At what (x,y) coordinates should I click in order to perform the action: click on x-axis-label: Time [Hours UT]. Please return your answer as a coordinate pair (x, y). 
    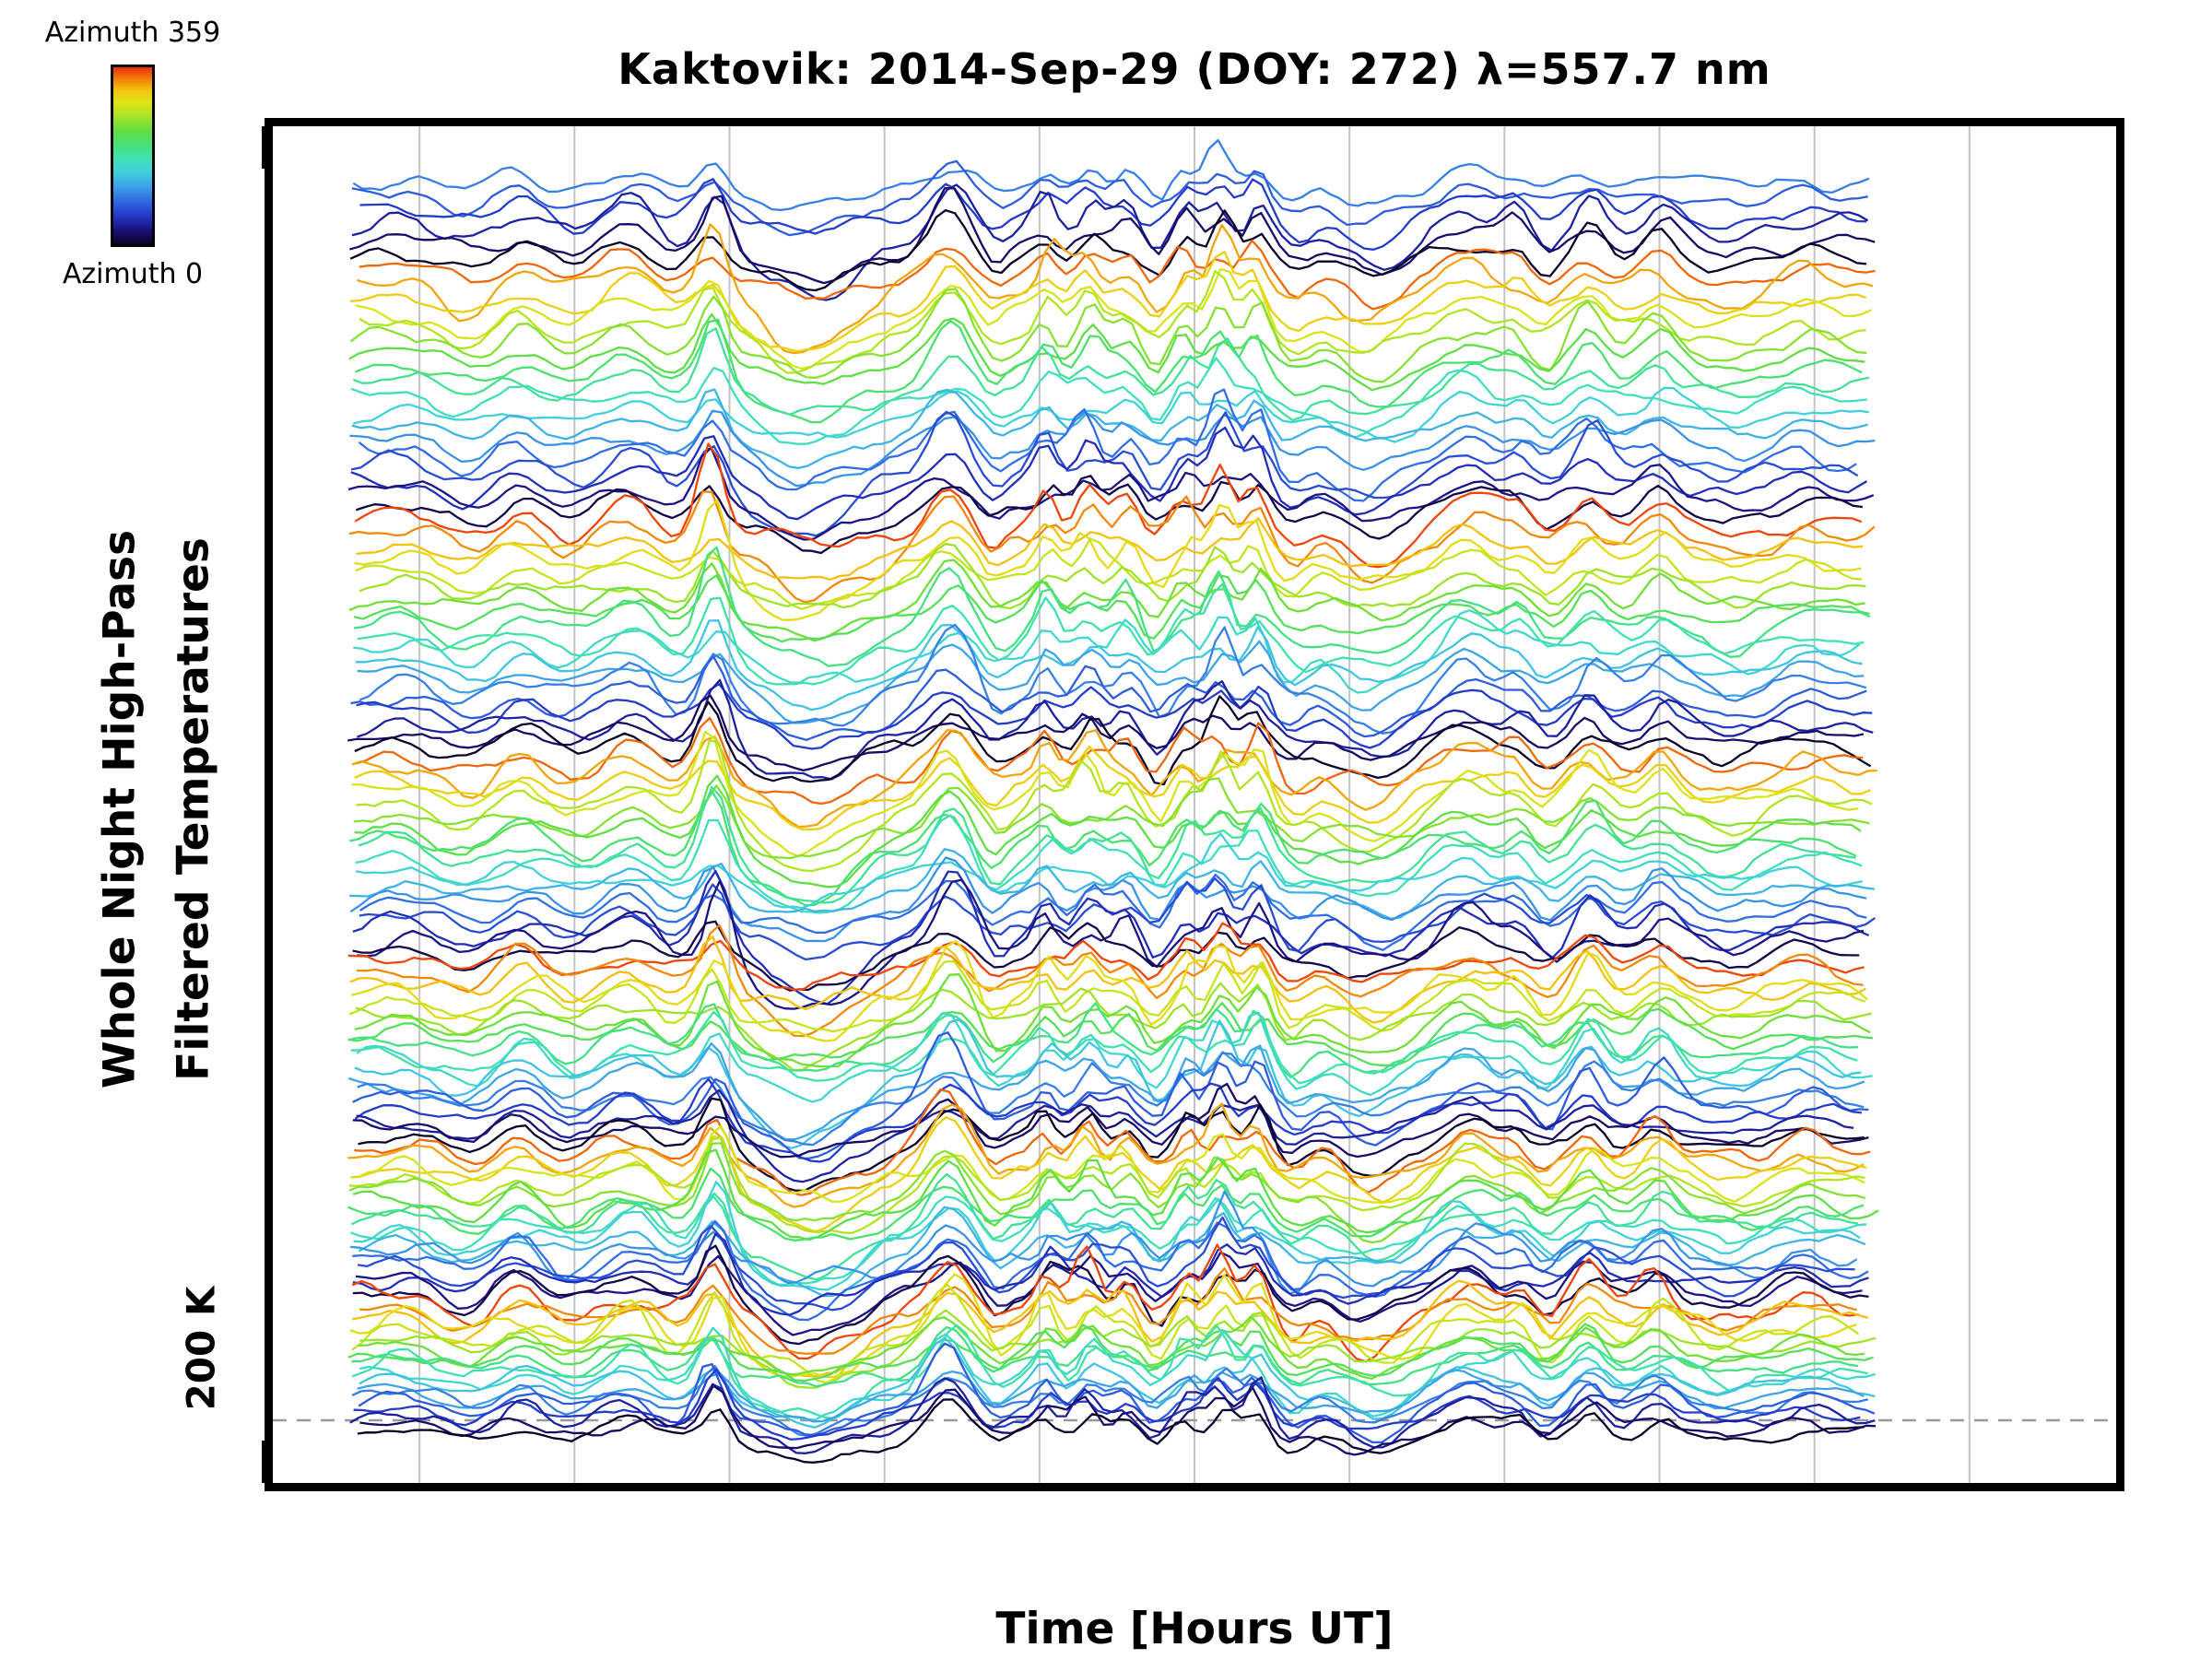
    Looking at the image, I should click on (1194, 1629).